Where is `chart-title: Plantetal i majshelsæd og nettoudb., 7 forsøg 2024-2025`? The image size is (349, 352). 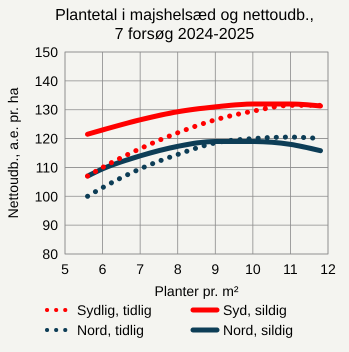 chart-title: Plantetal i majshelsæd og nettoudb., 7 forsøg 2024-2025 is located at coordinates (184, 25).